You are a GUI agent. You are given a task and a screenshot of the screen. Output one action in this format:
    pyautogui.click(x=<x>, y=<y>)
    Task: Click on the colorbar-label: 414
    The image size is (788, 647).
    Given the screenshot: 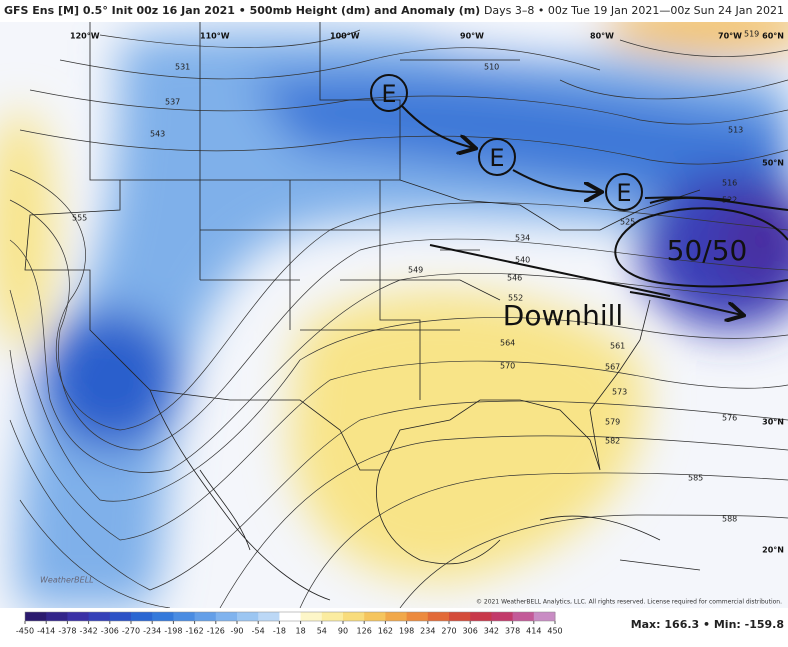 What is the action you would take?
    pyautogui.click(x=533, y=631)
    